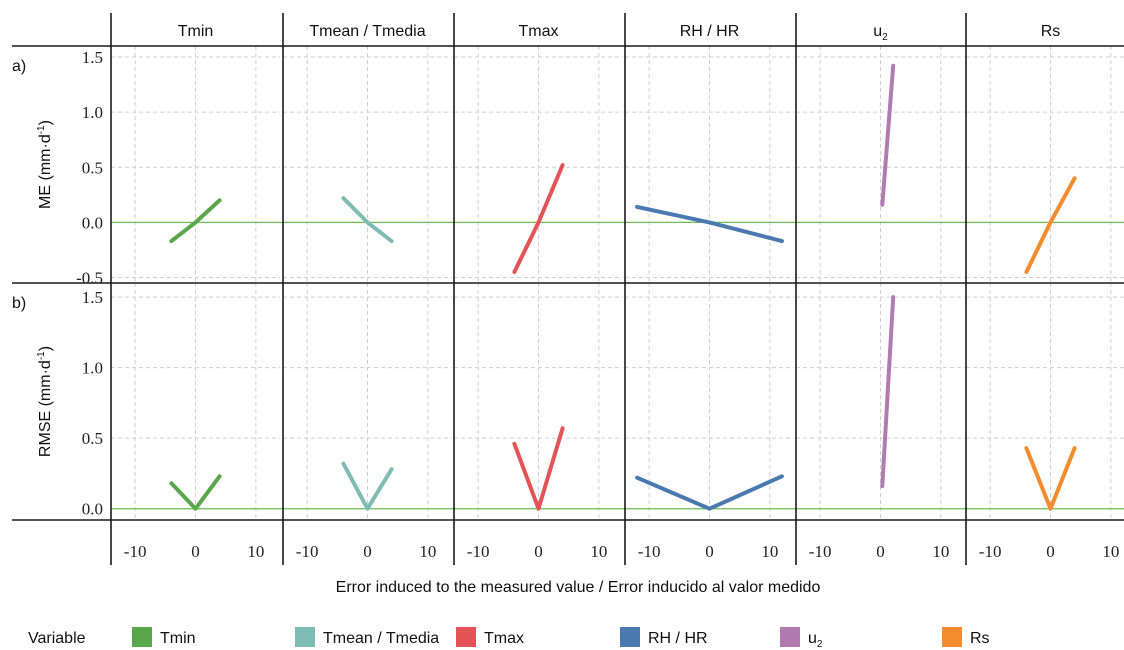 Image resolution: width=1124 pixels, height=650 pixels. Describe the element at coordinates (678, 638) in the screenshot. I see `legend-label-rh: RH / HR` at that location.